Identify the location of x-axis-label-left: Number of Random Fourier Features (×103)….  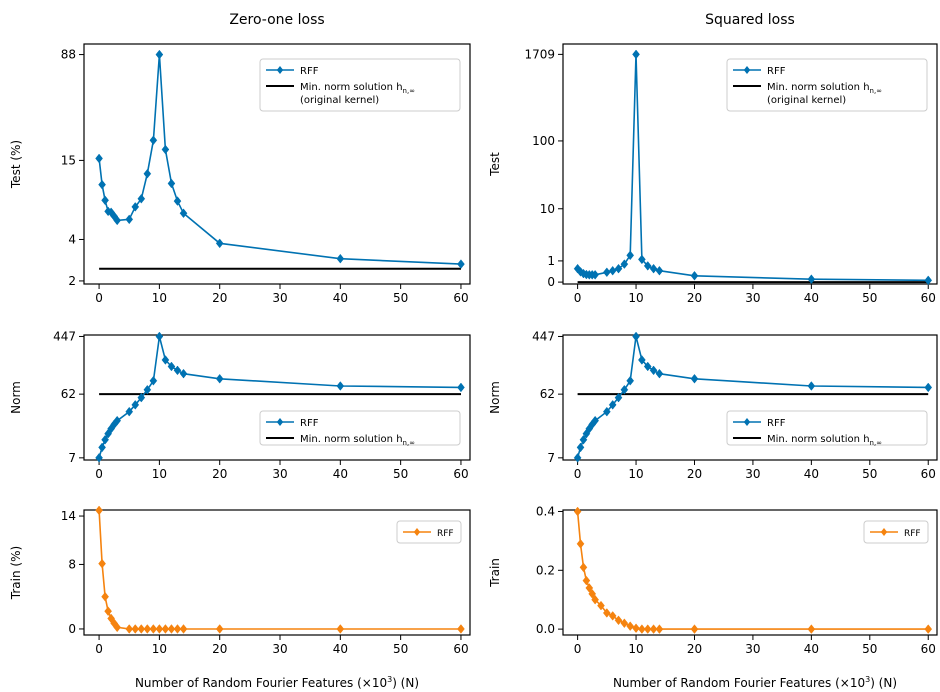
(277, 682).